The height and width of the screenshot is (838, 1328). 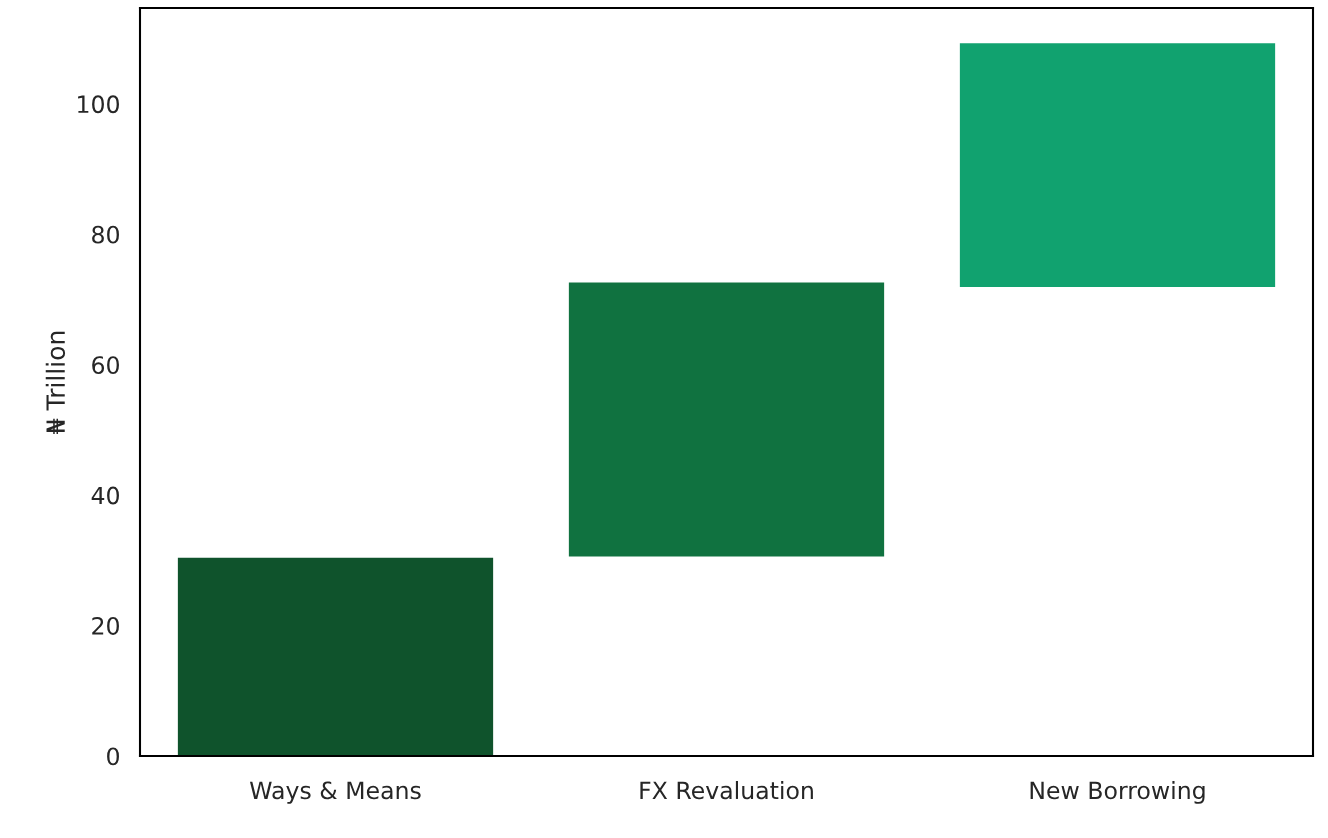 What do you see at coordinates (335, 792) in the screenshot?
I see `x-tick-label: Ways & Means` at bounding box center [335, 792].